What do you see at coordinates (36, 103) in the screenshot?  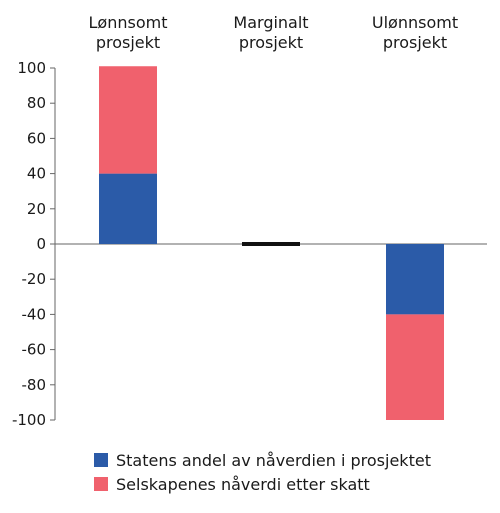 I see `y-tick-label: 80` at bounding box center [36, 103].